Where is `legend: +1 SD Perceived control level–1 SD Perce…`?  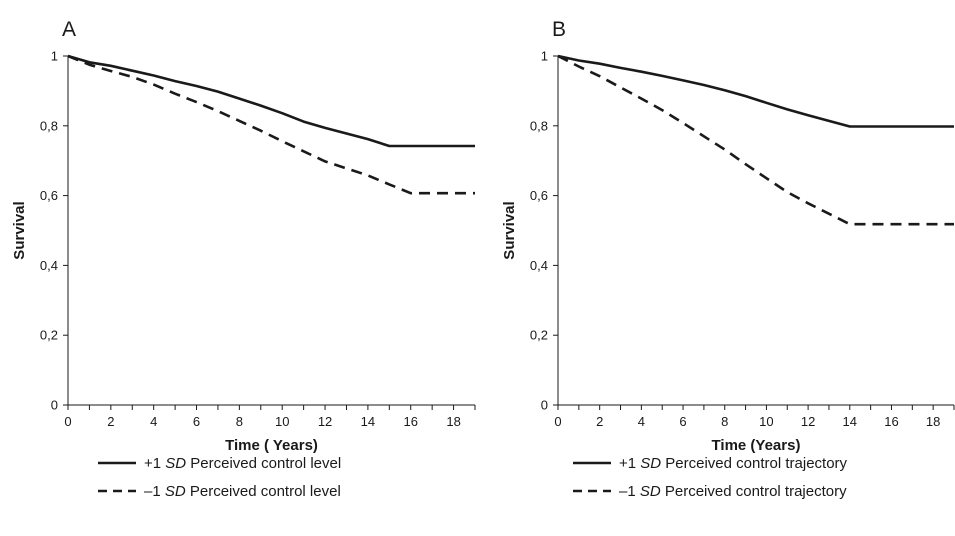 legend: +1 SD Perceived control level–1 SD Perce… is located at coordinates (219, 477).